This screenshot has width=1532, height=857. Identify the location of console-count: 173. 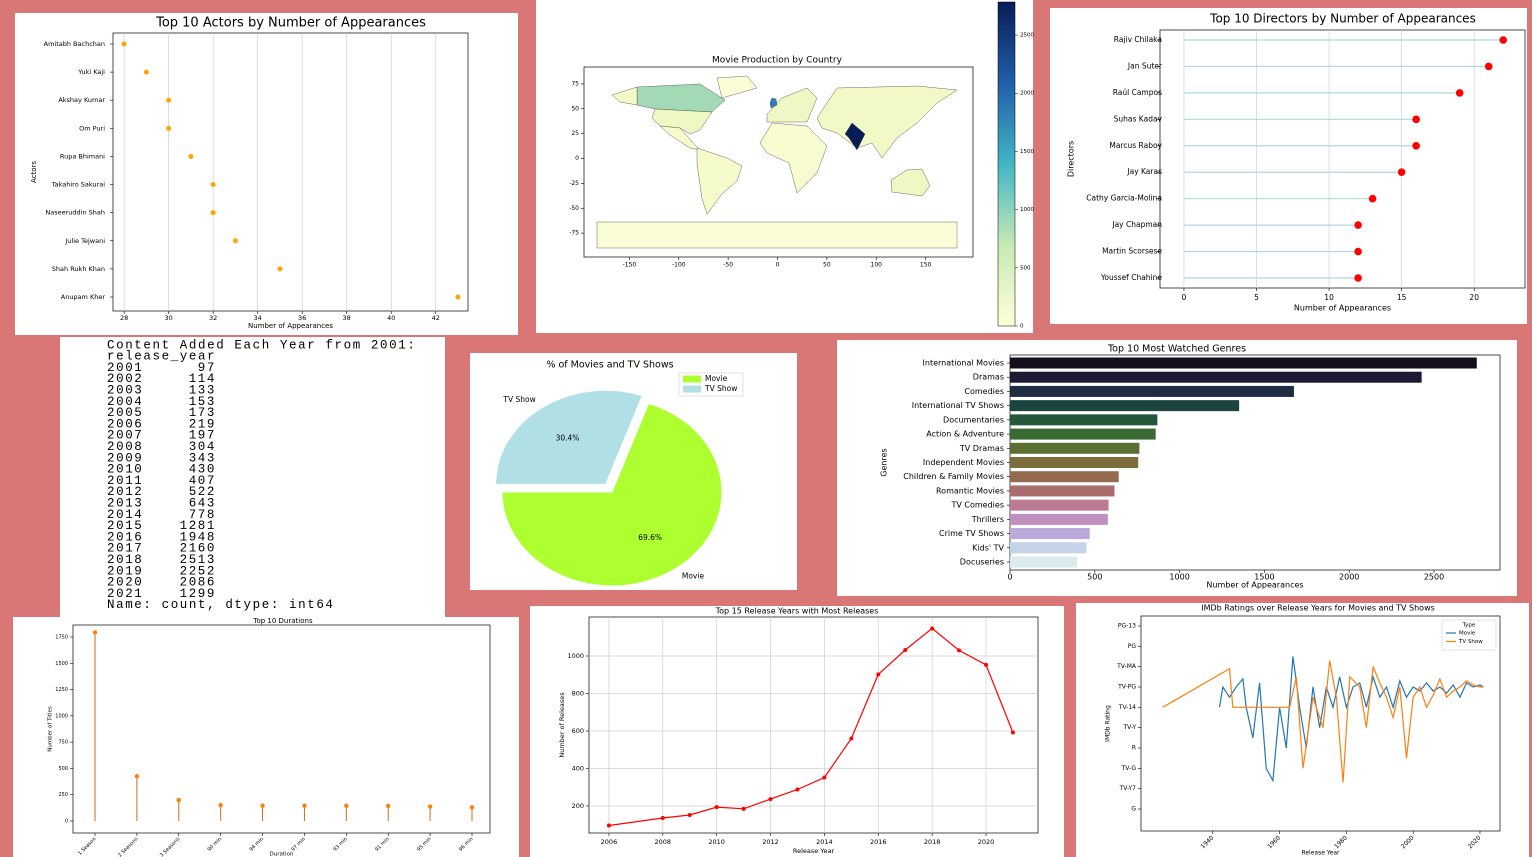
(202, 413).